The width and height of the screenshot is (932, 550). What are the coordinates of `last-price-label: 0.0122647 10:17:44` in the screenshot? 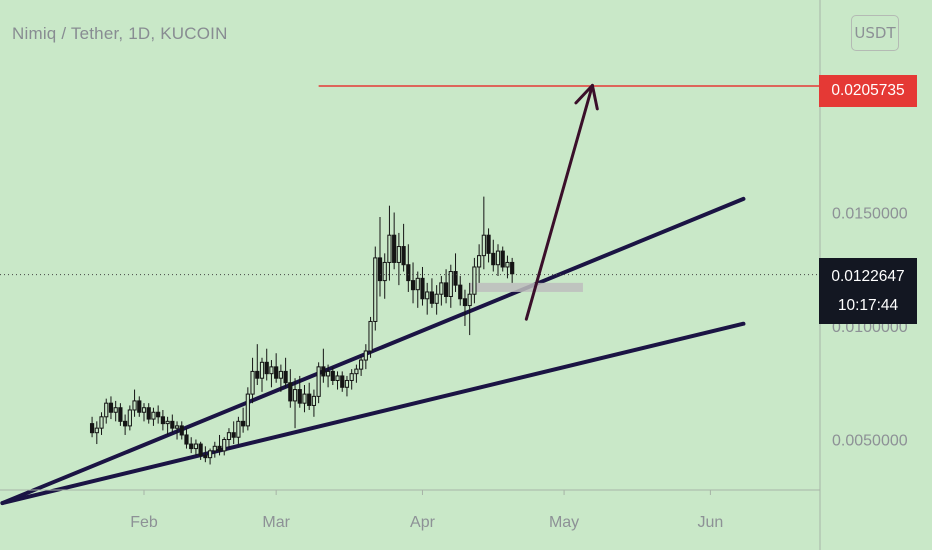 It's located at (868, 291).